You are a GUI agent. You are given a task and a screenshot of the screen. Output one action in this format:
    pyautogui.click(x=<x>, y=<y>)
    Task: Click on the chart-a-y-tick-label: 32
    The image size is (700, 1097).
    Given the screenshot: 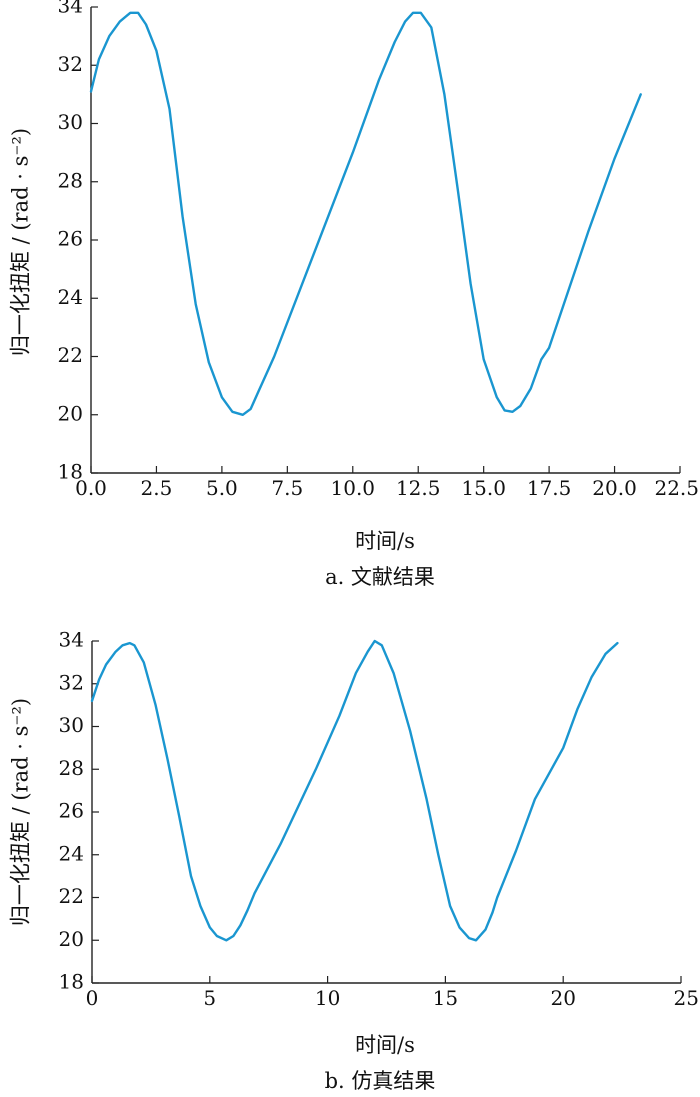 What is the action you would take?
    pyautogui.click(x=70, y=64)
    